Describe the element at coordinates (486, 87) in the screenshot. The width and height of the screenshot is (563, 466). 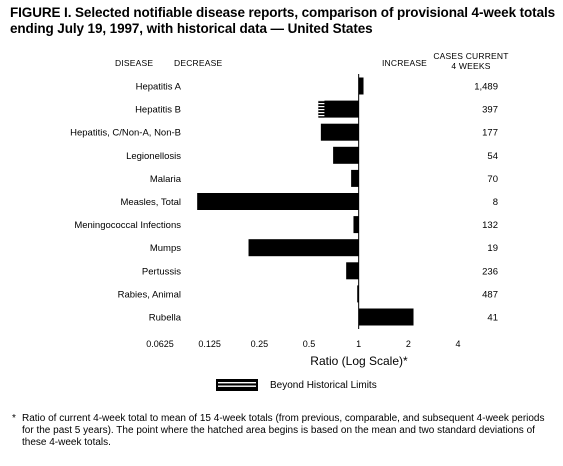
I see `cases-value: 1,489` at that location.